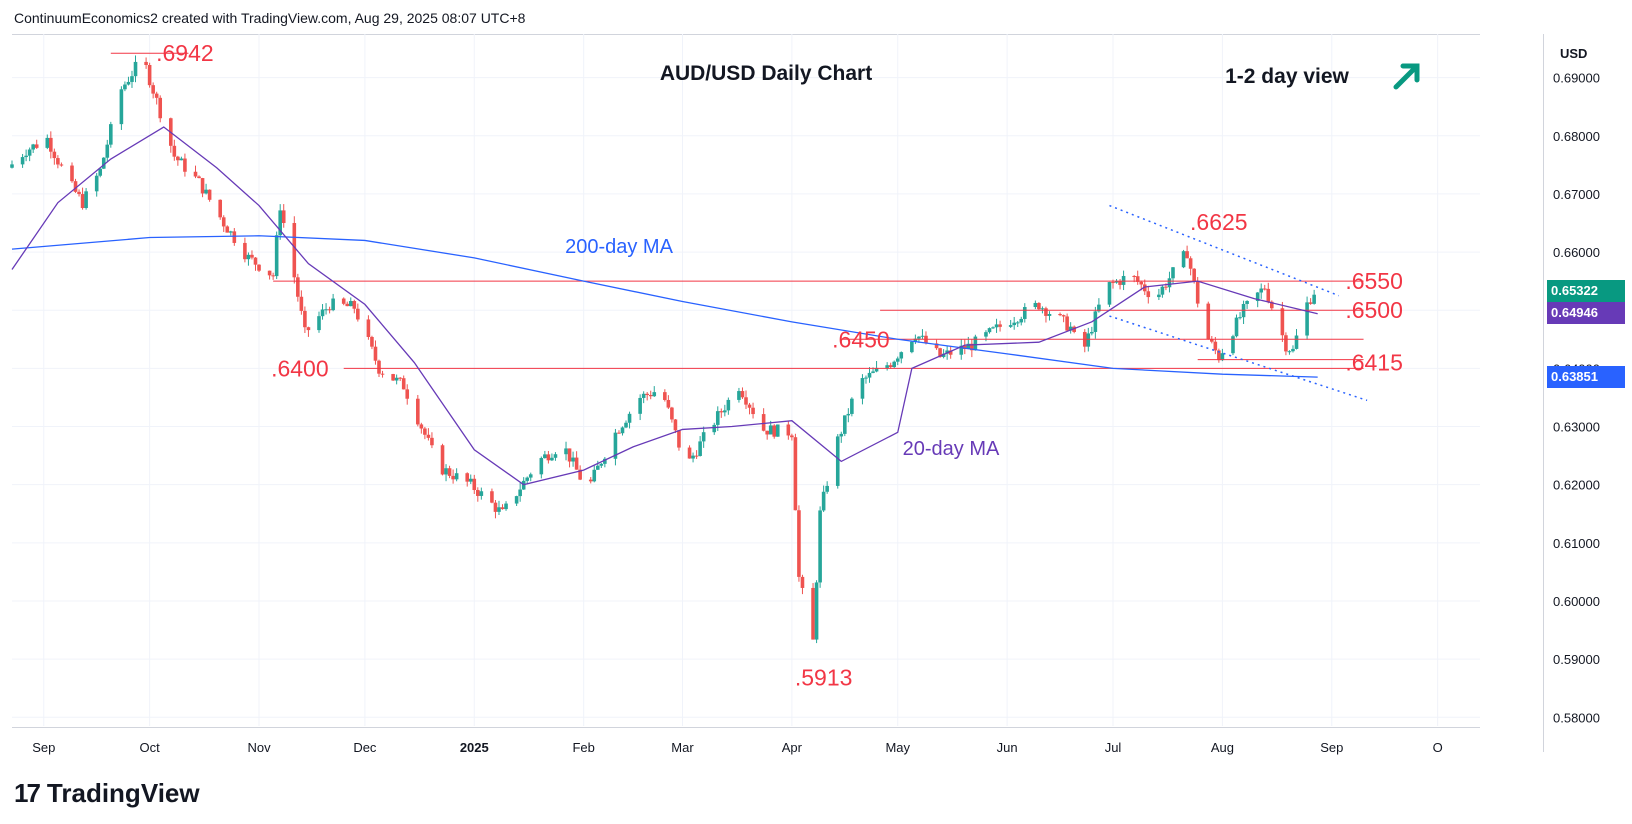 The image size is (1632, 824). What do you see at coordinates (1576, 252) in the screenshot?
I see `y-tick-label: 0.66000` at bounding box center [1576, 252].